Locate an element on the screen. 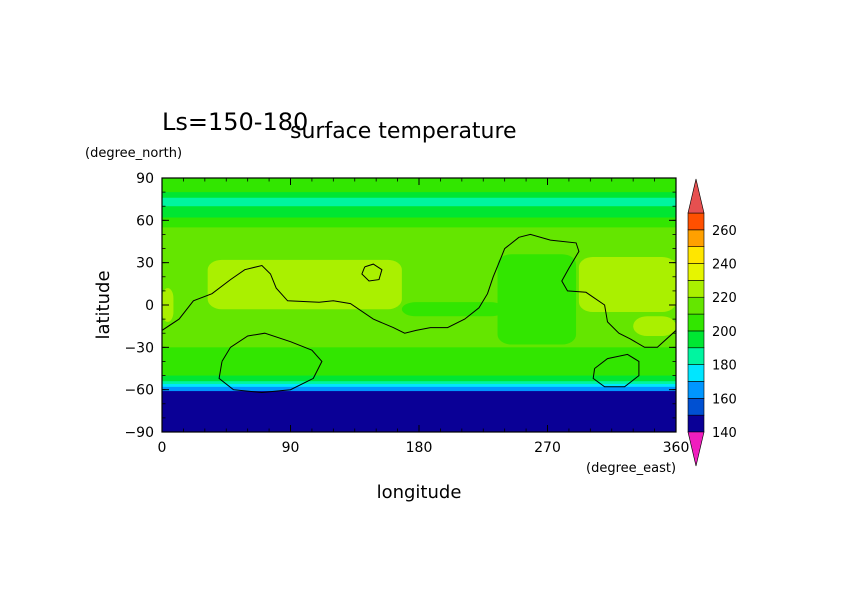 The height and width of the screenshot is (595, 842). colorbar-over-arrow is located at coordinates (696, 196).